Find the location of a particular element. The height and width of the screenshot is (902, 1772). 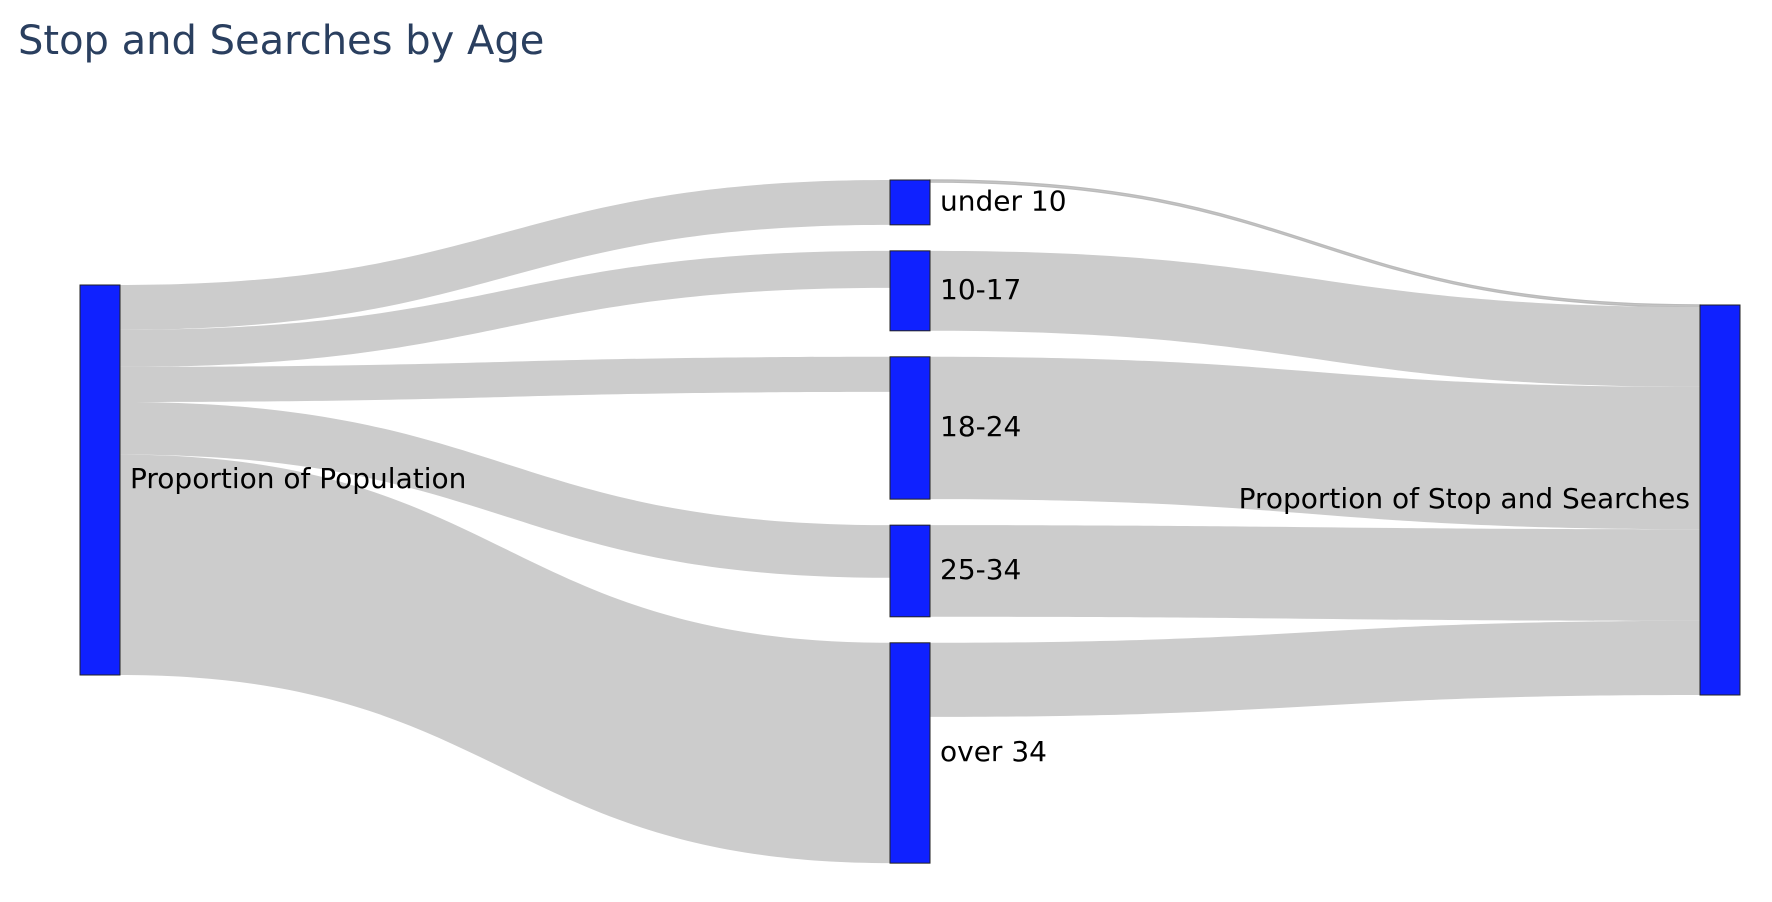

label-proportion-of-population: Proportion of Population is located at coordinates (298, 478).